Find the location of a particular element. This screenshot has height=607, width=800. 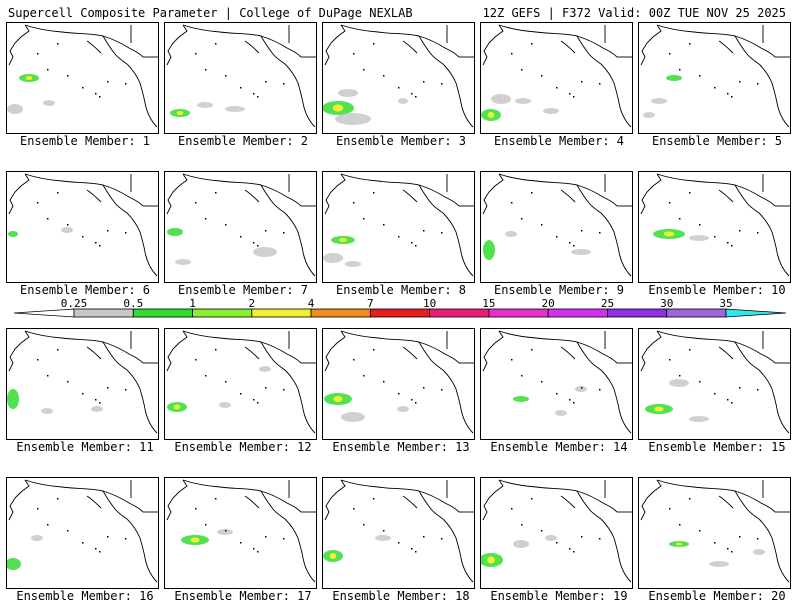

ensemble-panel: Ensemble Member: 18 is located at coordinates (401, 542).